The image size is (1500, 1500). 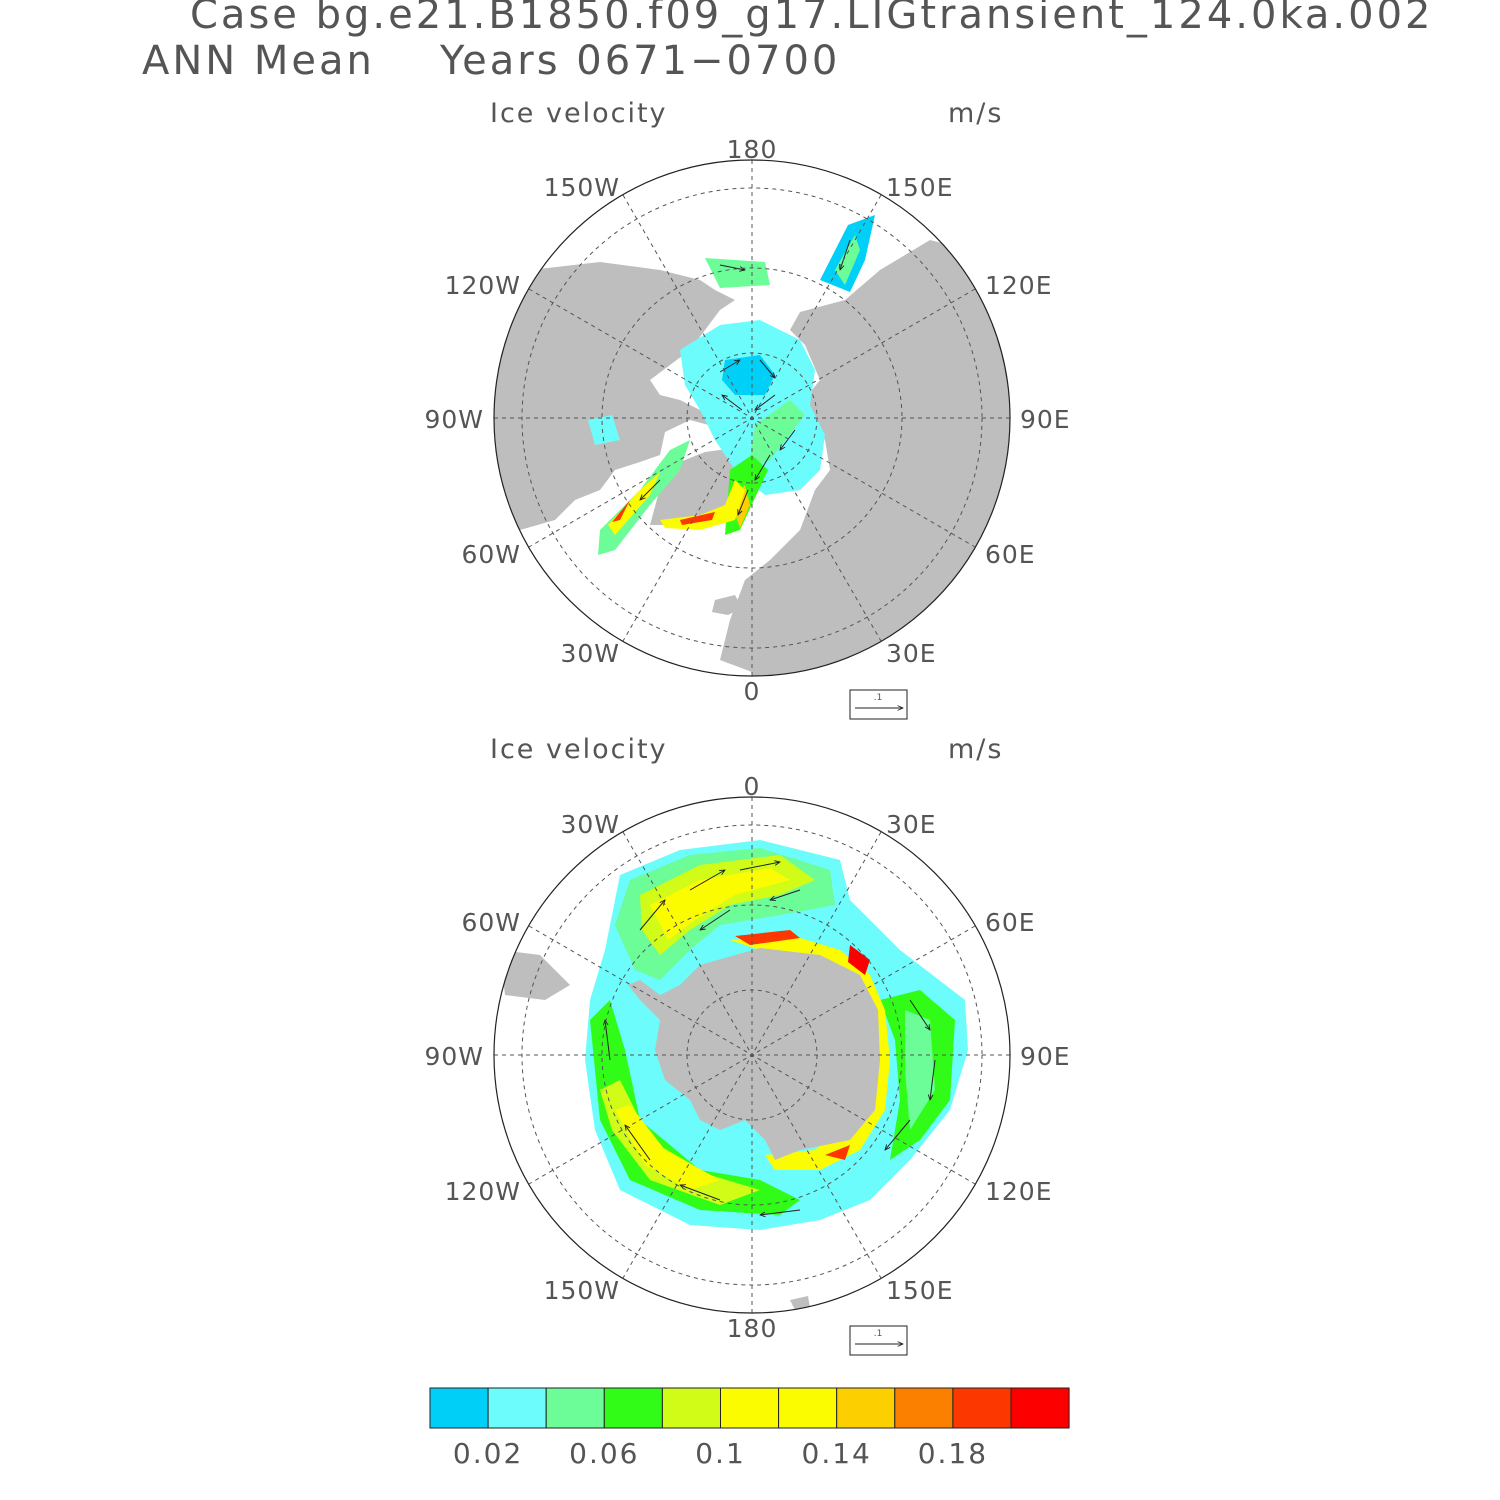 I want to click on lon-label-180-south: 180, so click(x=752, y=1328).